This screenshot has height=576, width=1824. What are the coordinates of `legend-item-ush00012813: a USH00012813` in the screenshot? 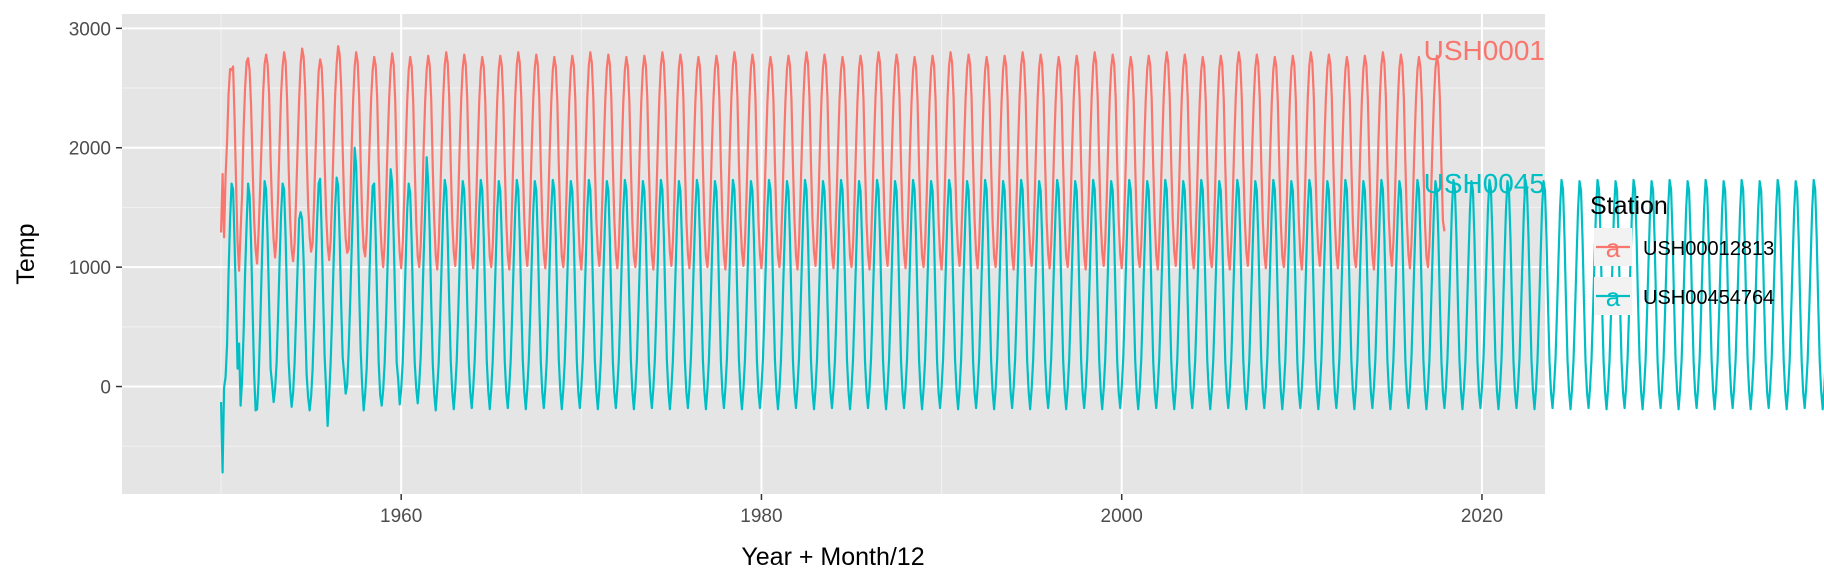 It's located at (1684, 247).